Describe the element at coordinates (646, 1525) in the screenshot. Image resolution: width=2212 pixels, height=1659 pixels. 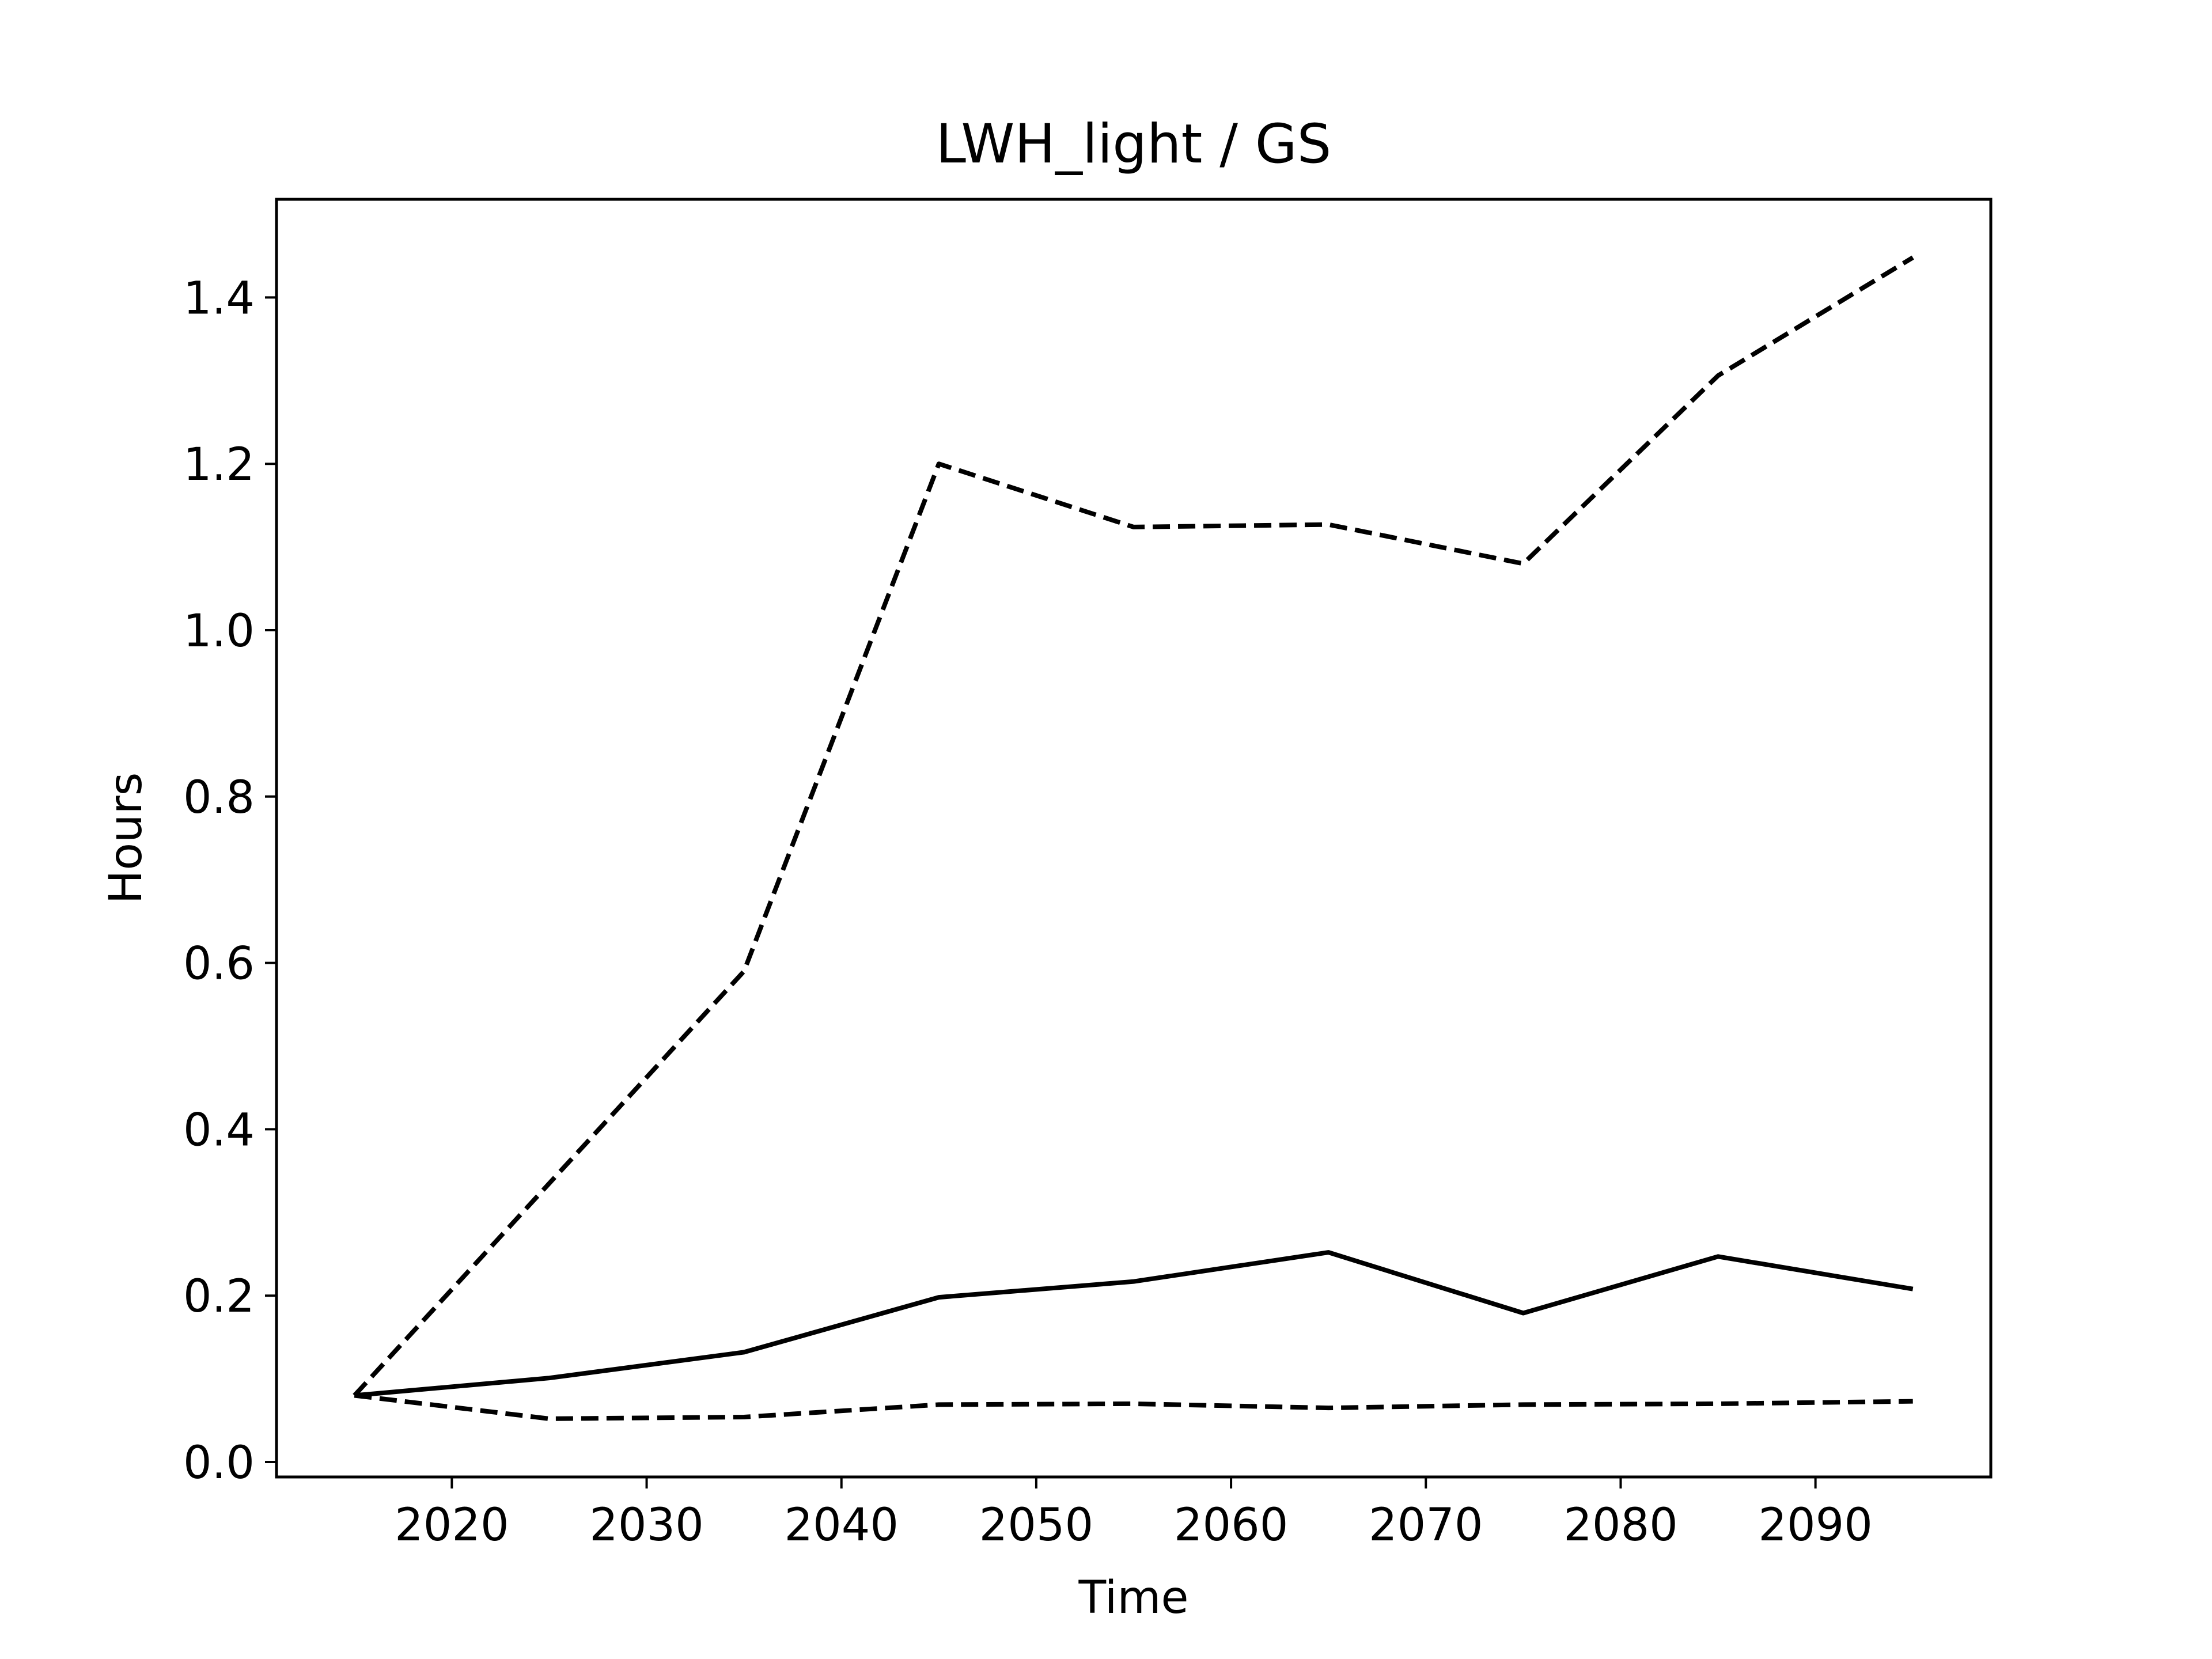
I see `x-tick-label: 2030` at that location.